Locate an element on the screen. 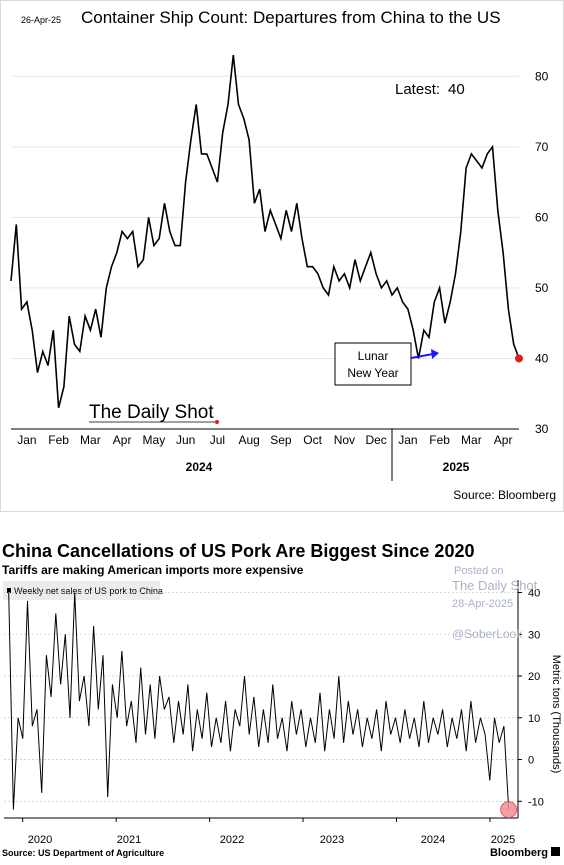 The width and height of the screenshot is (564, 865). y-tick-label: 80 is located at coordinates (542, 76).